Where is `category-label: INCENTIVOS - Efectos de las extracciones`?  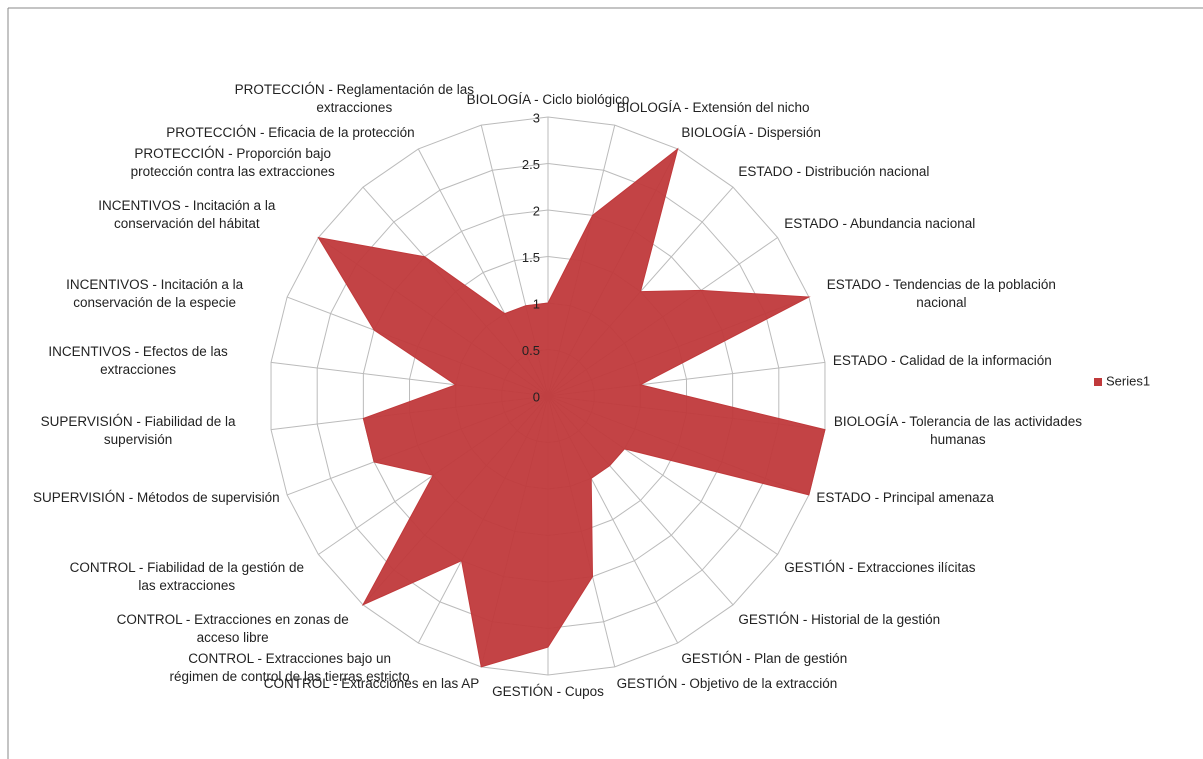 category-label: INCENTIVOS - Efectos de las extracciones is located at coordinates (138, 361).